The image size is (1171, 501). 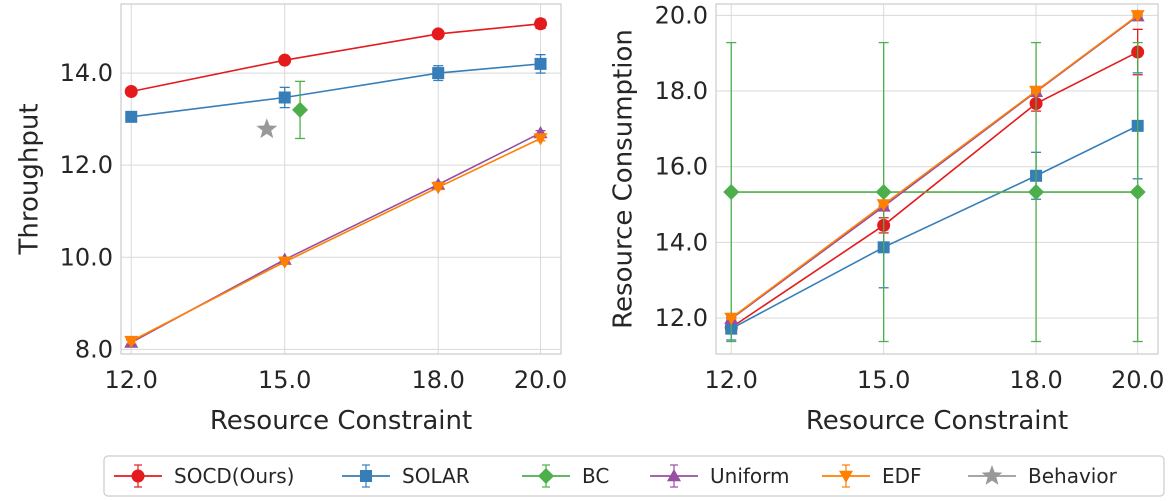 I want to click on series-solar, so click(x=336, y=88).